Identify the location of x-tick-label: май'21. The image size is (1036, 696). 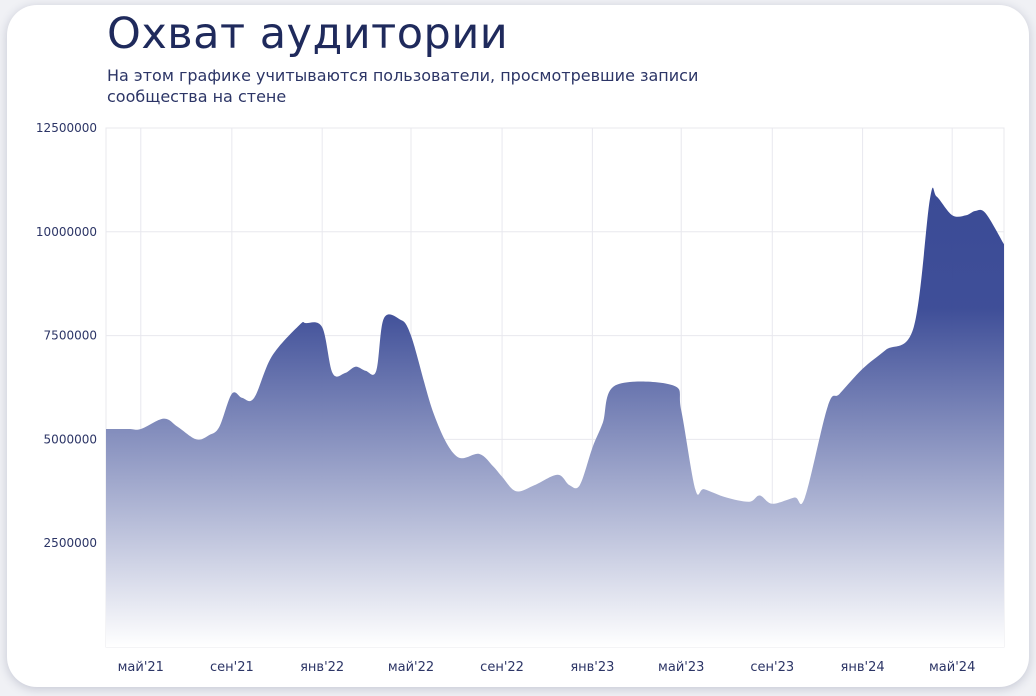
(141, 667).